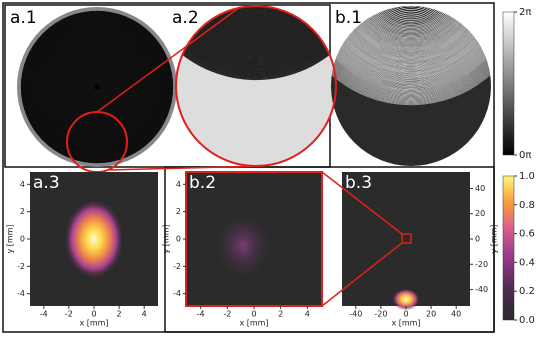 The height and width of the screenshot is (337, 550). What do you see at coordinates (494, 238) in the screenshot?
I see `y-axis-label: y [mm]` at bounding box center [494, 238].